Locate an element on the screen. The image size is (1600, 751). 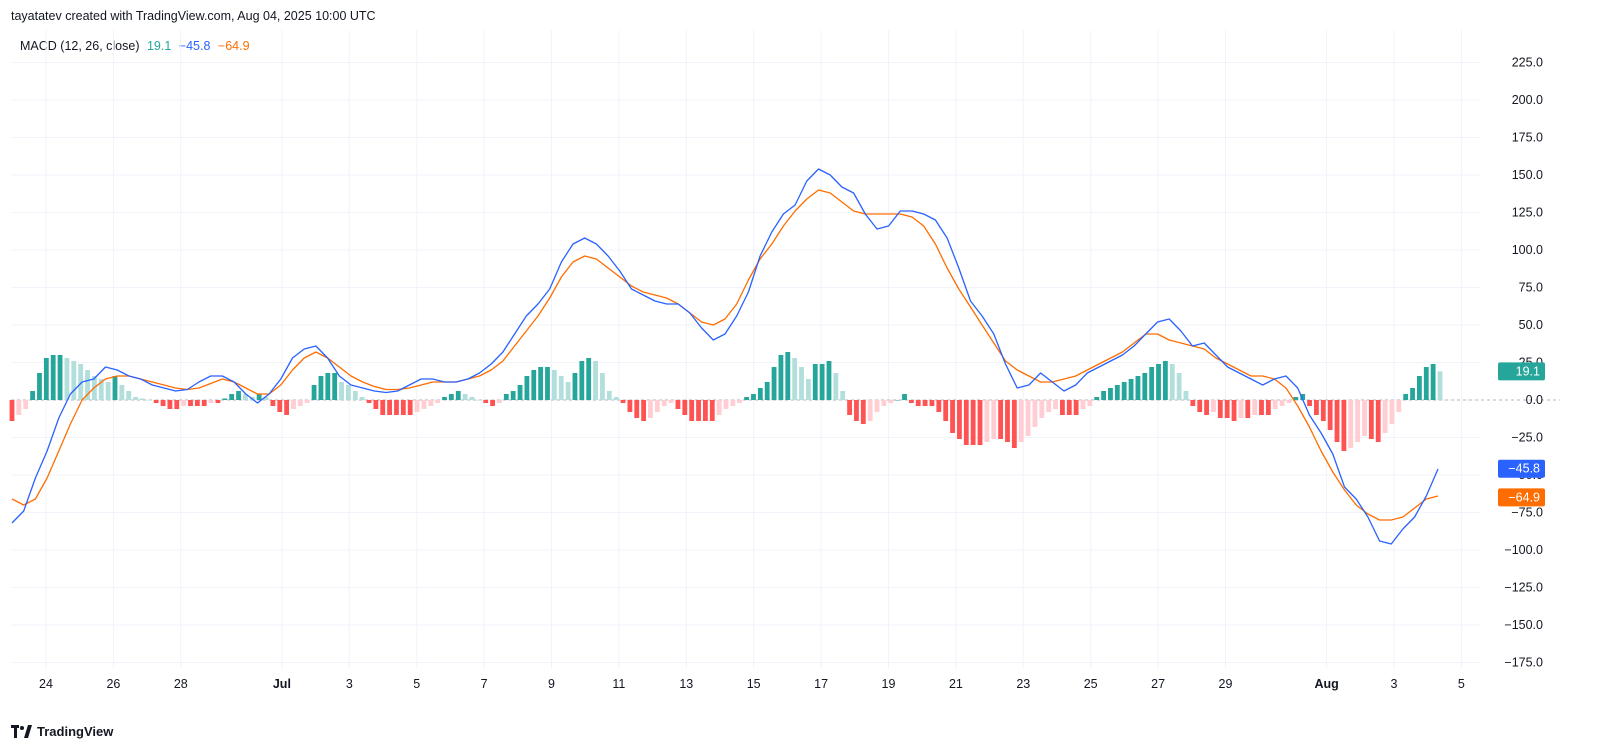
x-tick-label: 25 is located at coordinates (1091, 684).